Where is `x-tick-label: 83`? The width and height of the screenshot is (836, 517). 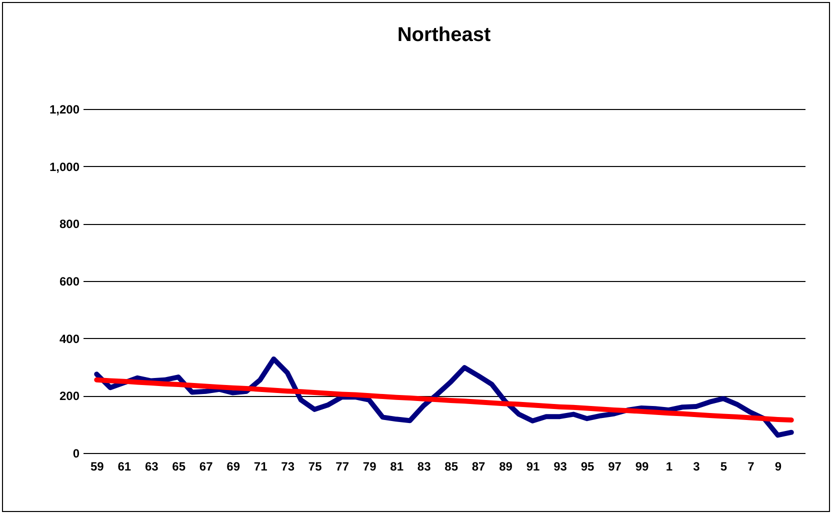
x-tick-label: 83 is located at coordinates (424, 467).